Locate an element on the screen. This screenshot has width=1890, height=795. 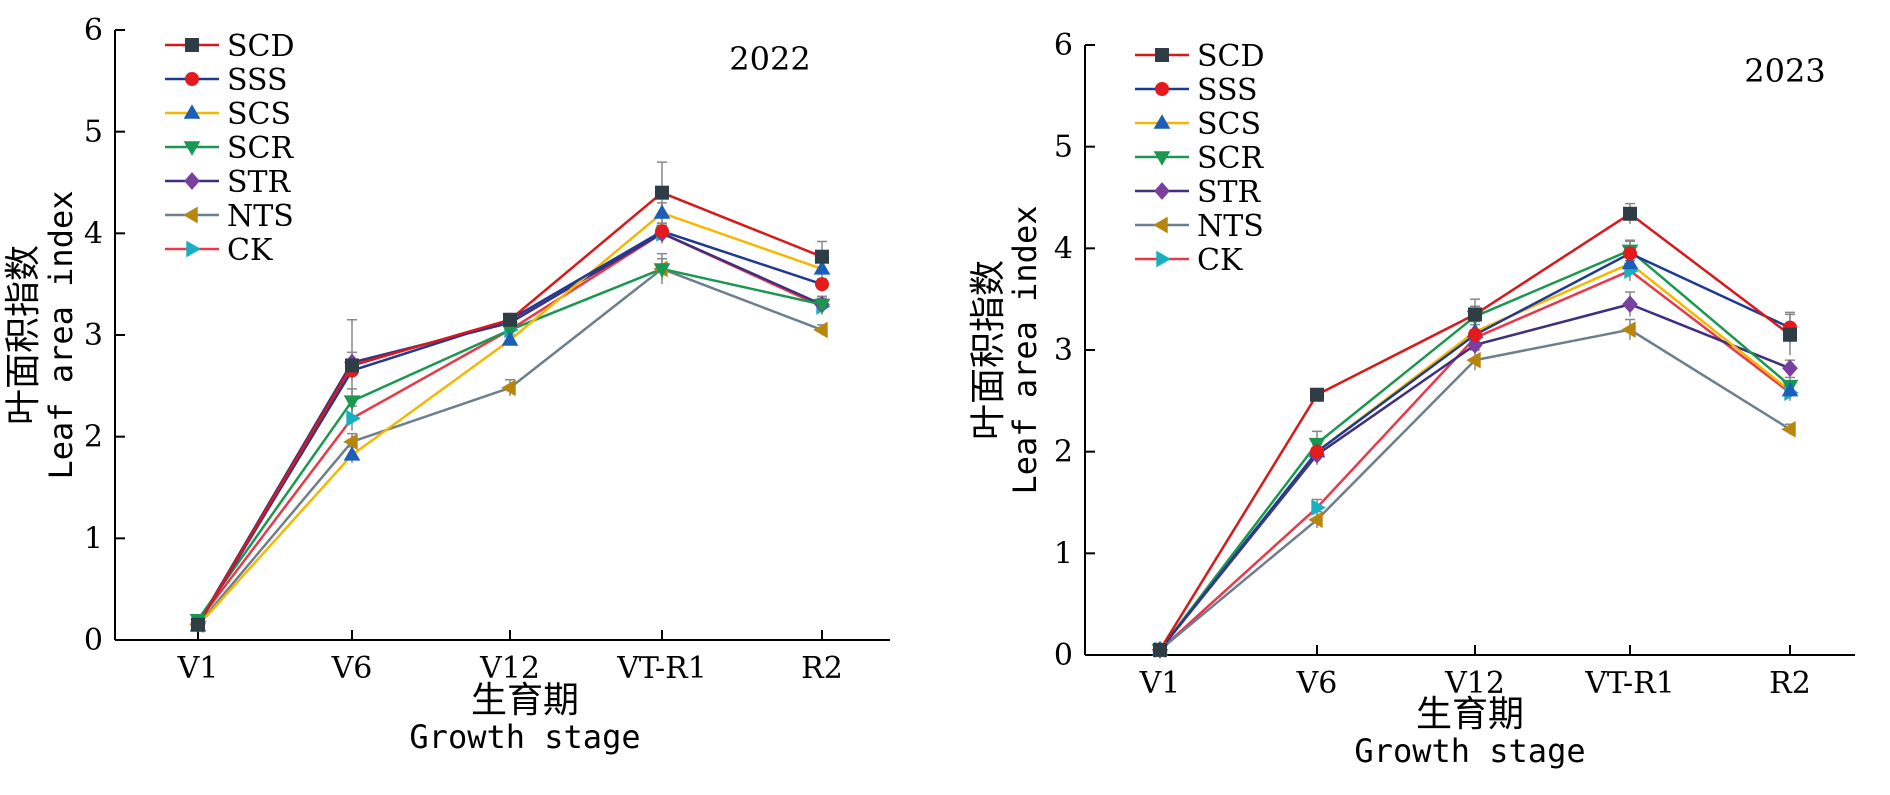
legend-label-scr: SCR is located at coordinates (261, 148).